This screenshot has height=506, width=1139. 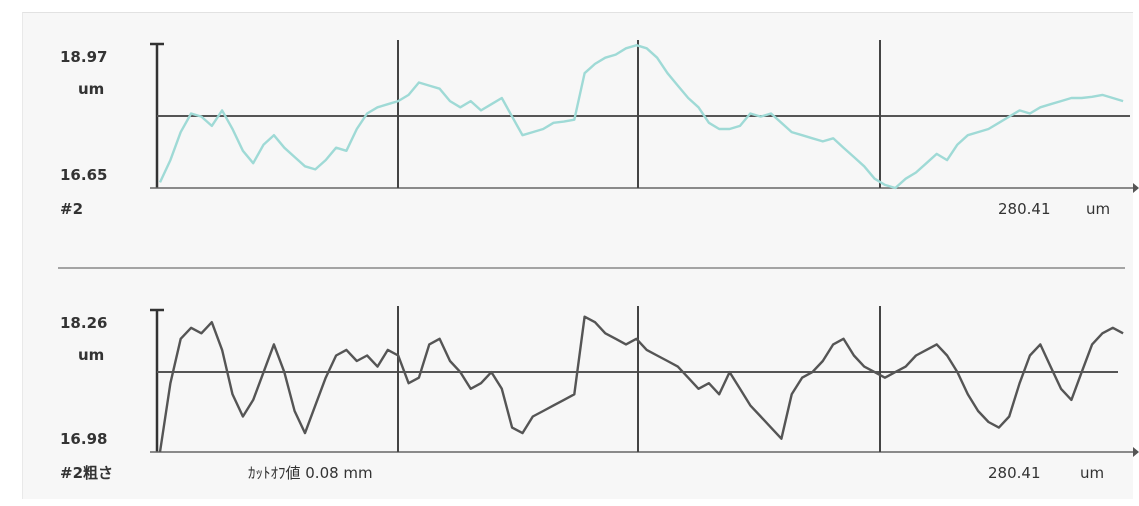 What do you see at coordinates (310, 473) in the screenshot?
I see `panel-bottom-cutoff-label: ｶｯﾄｵﾌ値 0.08 mm` at bounding box center [310, 473].